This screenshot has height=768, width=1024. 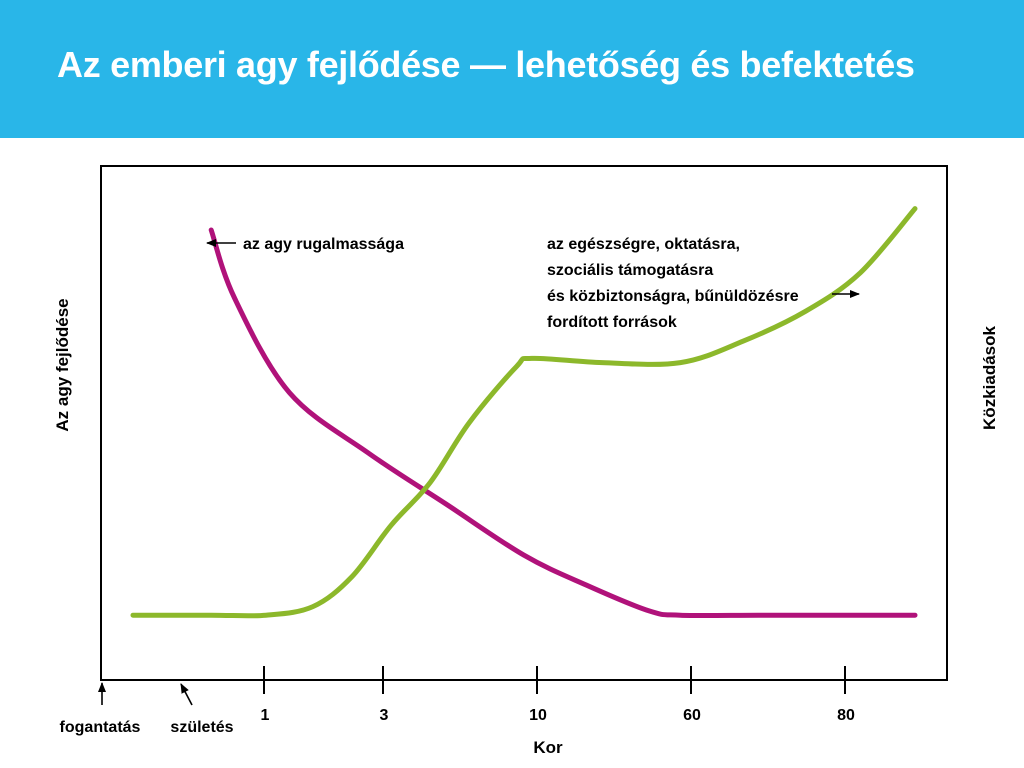 What do you see at coordinates (612, 322) in the screenshot?
I see `spending-annotation-line-4: fordított források` at bounding box center [612, 322].